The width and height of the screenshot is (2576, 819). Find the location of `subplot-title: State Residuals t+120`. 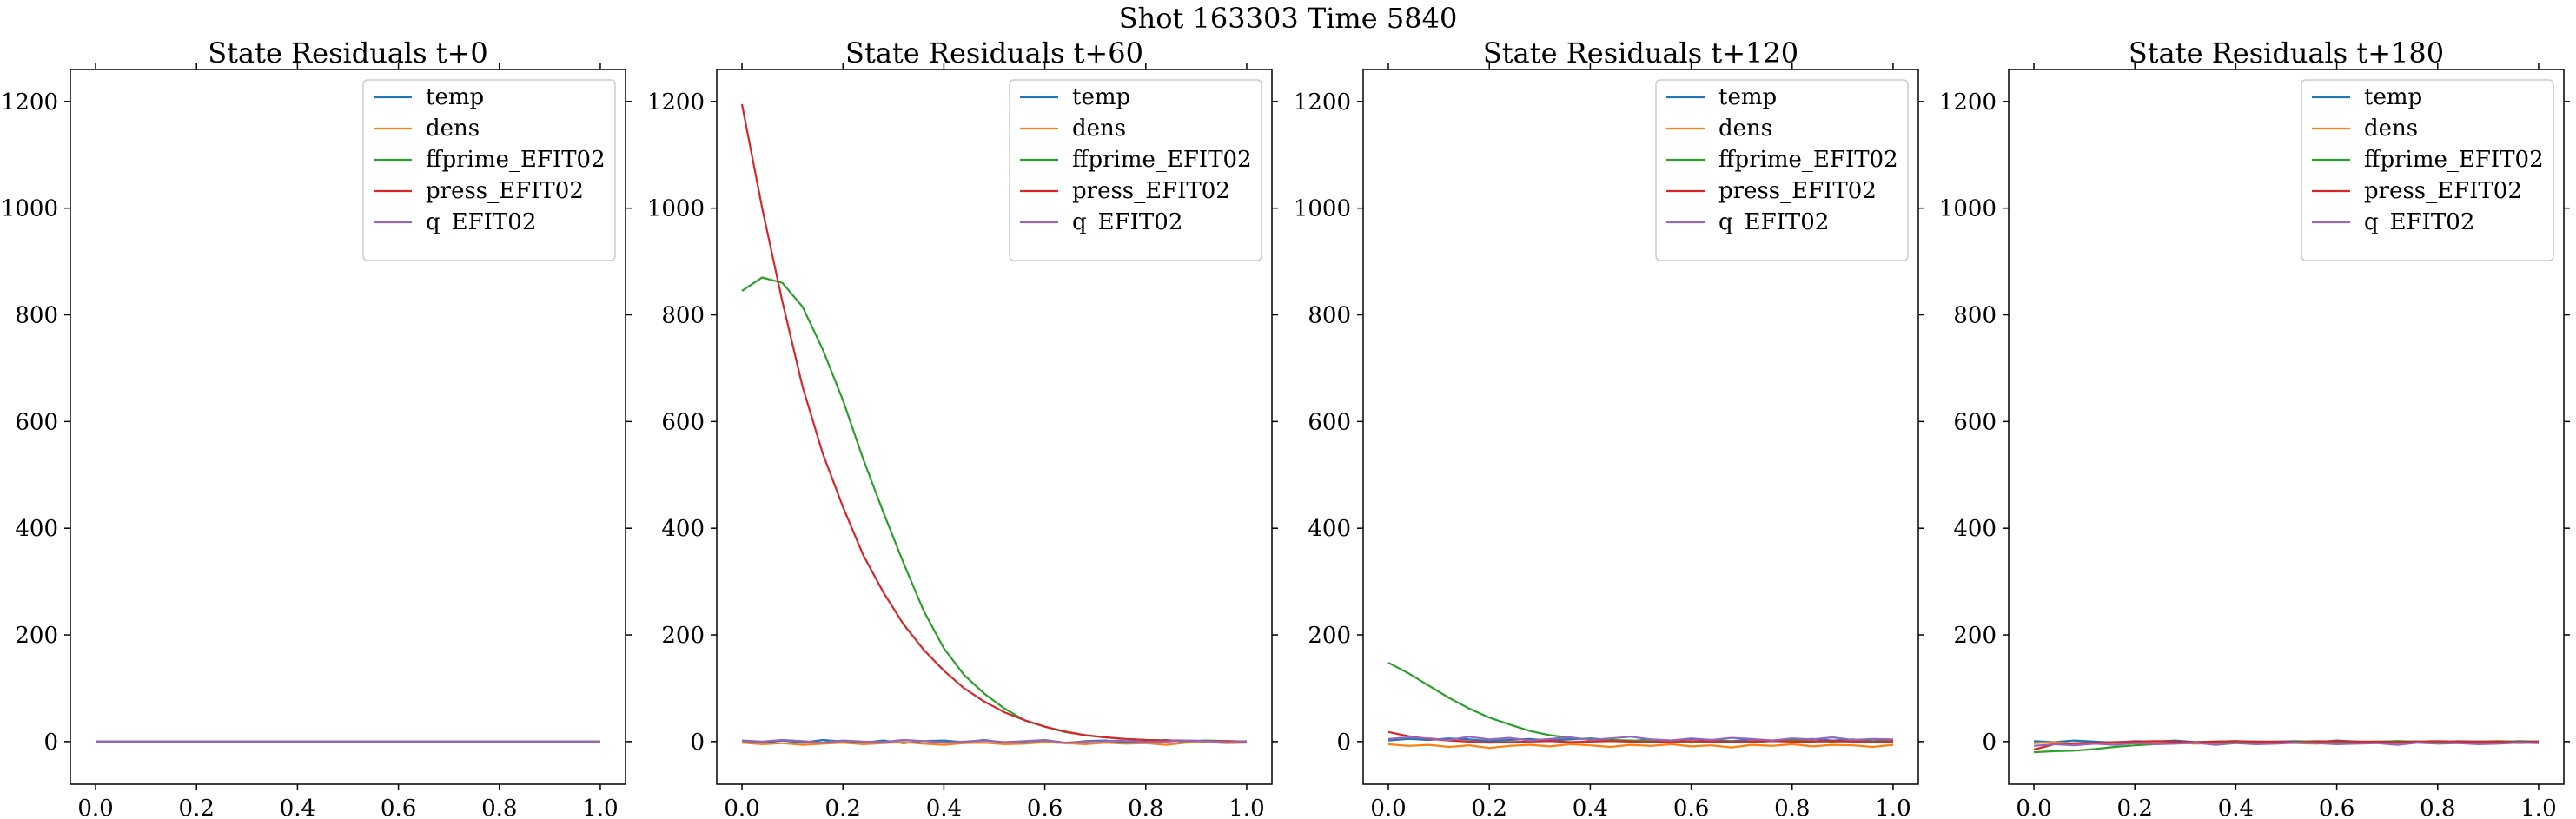

subplot-title: State Residuals t+120 is located at coordinates (1640, 52).